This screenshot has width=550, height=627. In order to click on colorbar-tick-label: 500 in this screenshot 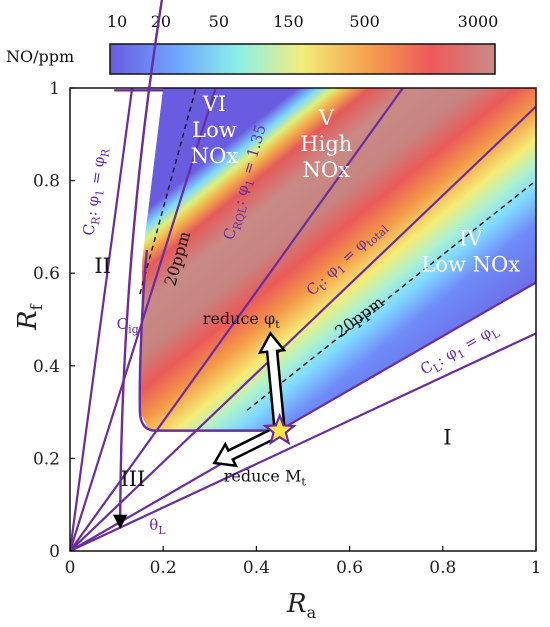, I will do `click(364, 21)`.